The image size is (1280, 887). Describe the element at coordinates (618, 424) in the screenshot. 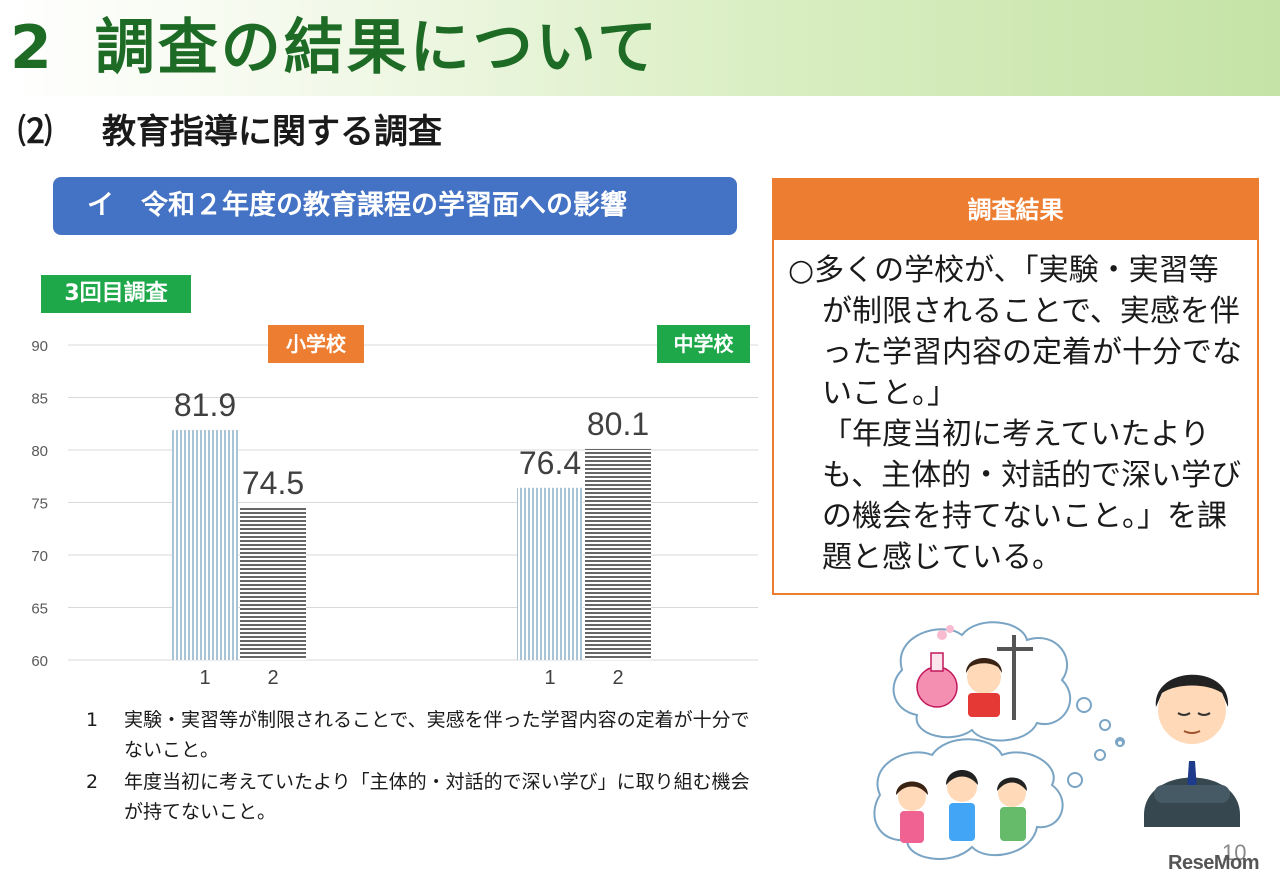

I see `bar-value-label: 80.1` at that location.